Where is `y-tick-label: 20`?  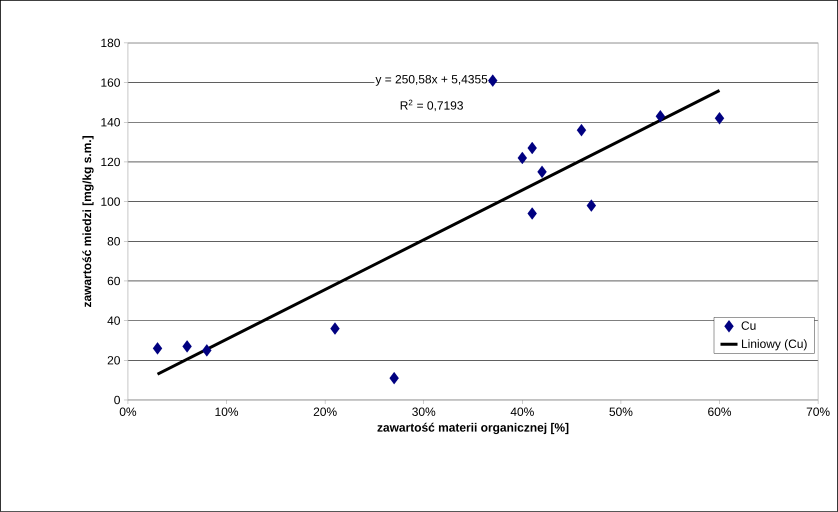
y-tick-label: 20 is located at coordinates (114, 360).